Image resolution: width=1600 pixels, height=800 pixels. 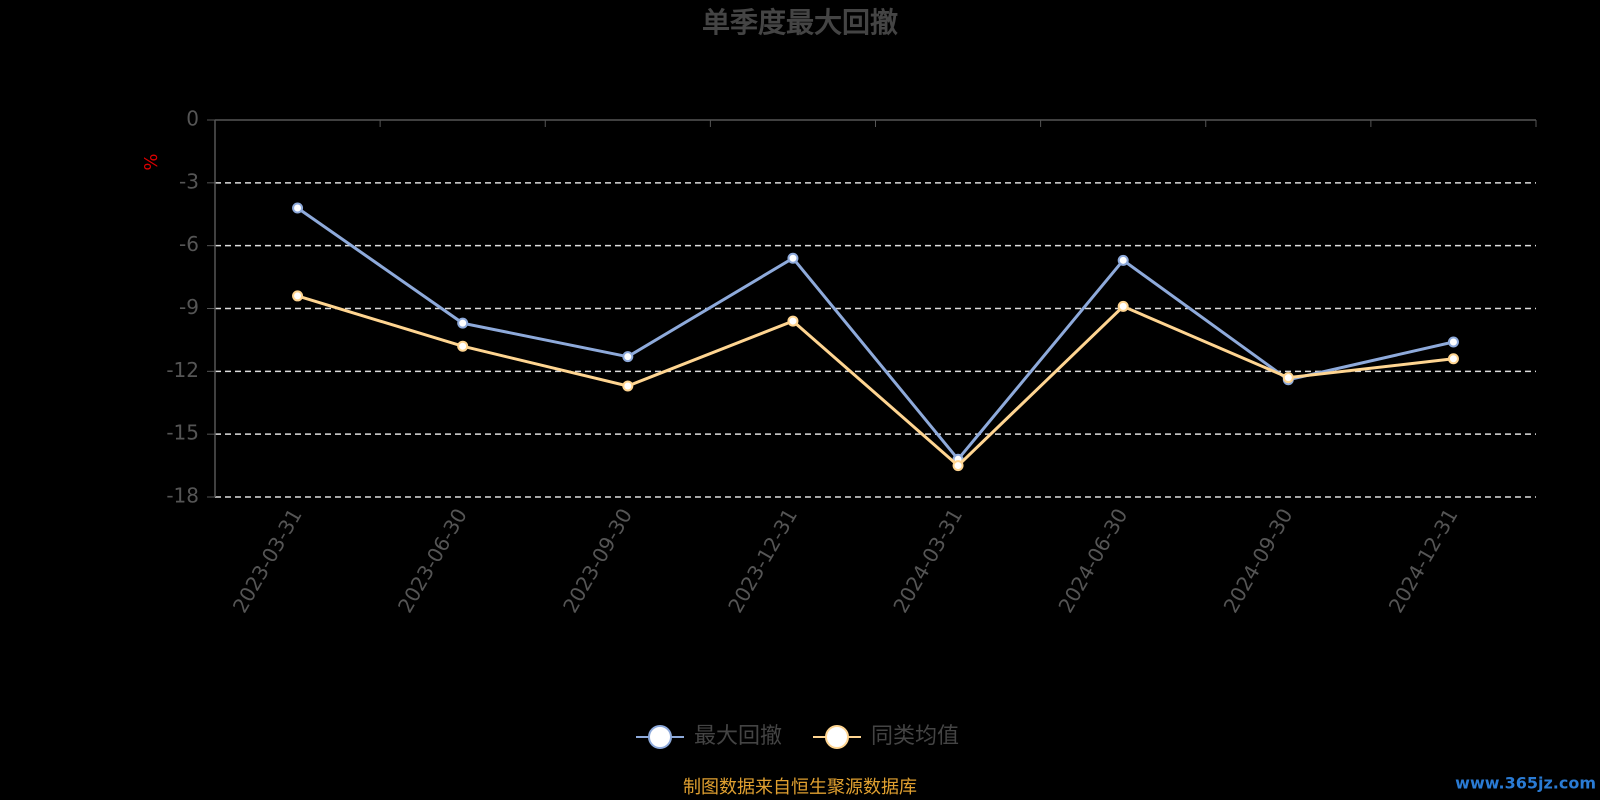 I want to click on x-tick-label: 2023-06-30, so click(x=432, y=560).